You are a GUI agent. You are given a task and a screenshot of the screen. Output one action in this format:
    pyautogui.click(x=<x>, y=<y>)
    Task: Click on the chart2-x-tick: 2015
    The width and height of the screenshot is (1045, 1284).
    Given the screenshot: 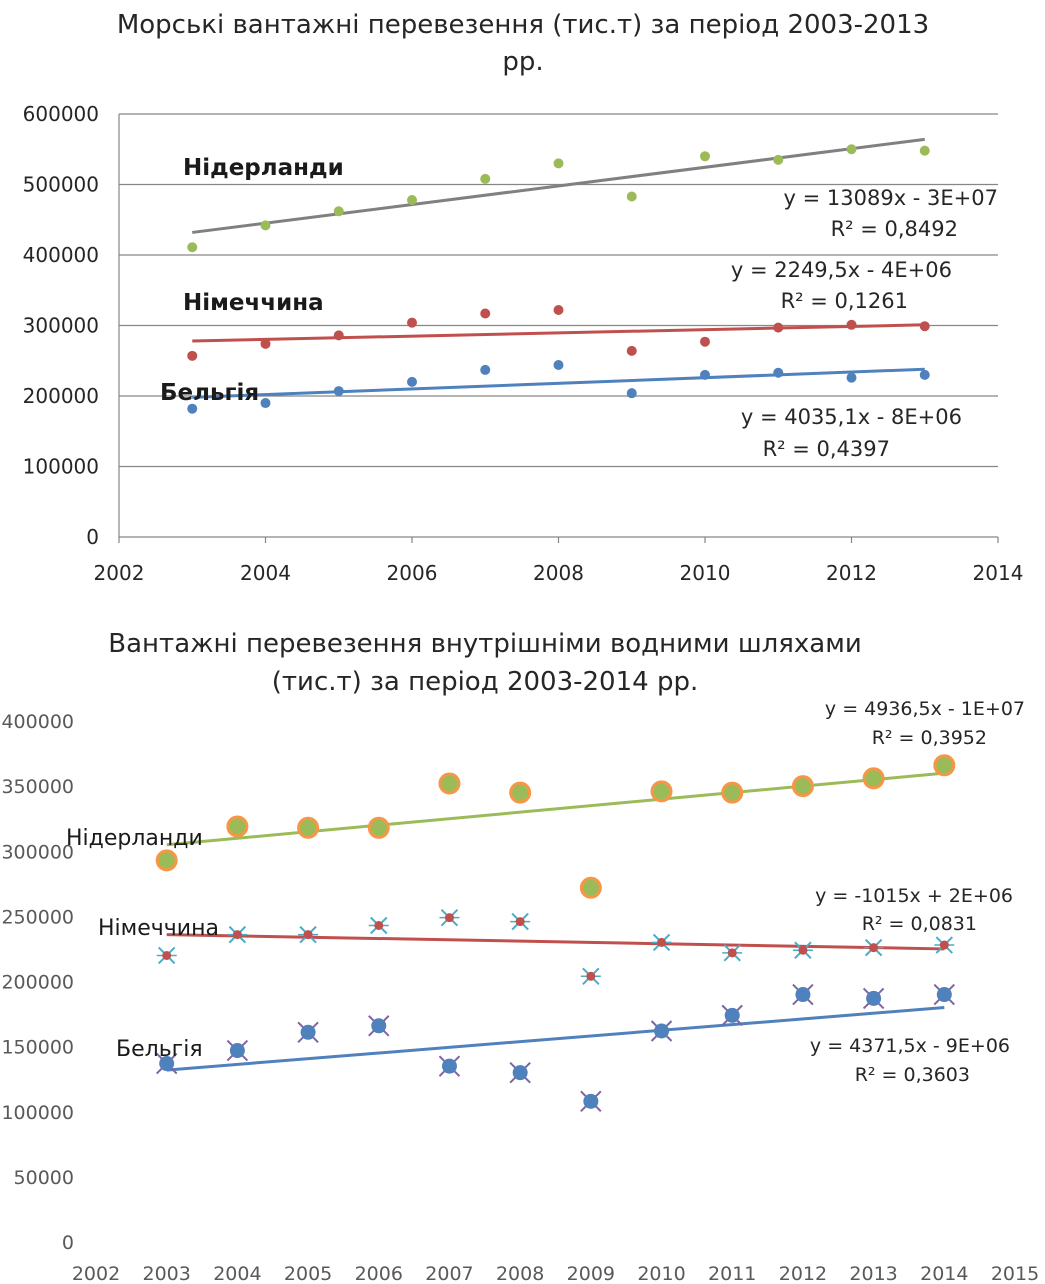 What is the action you would take?
    pyautogui.click(x=1015, y=1273)
    